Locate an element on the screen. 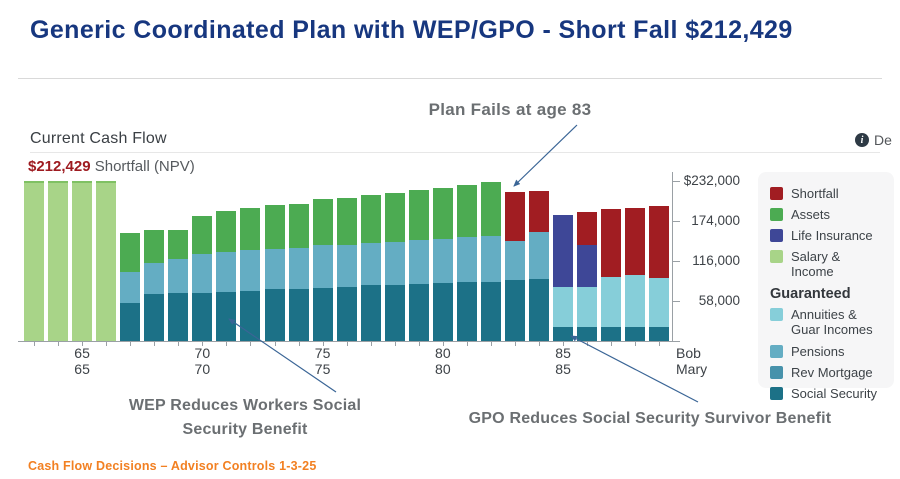 Image resolution: width=900 pixels, height=479 pixels. legend-item-pensions: Pensions is located at coordinates (828, 351).